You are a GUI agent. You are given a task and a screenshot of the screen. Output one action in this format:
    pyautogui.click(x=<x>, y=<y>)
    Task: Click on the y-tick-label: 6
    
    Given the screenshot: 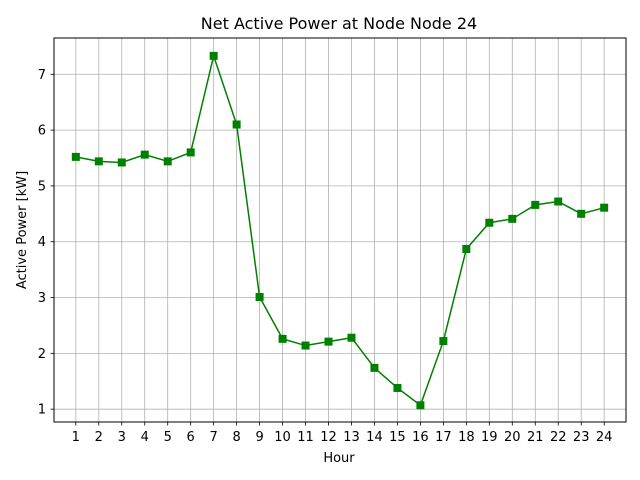 What is the action you would take?
    pyautogui.click(x=42, y=131)
    